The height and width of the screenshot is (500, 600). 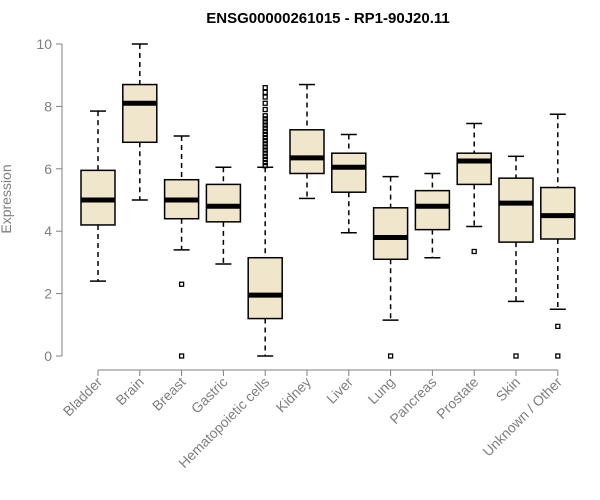 What do you see at coordinates (457, 398) in the screenshot?
I see `x-tick-label: Prostate` at bounding box center [457, 398].